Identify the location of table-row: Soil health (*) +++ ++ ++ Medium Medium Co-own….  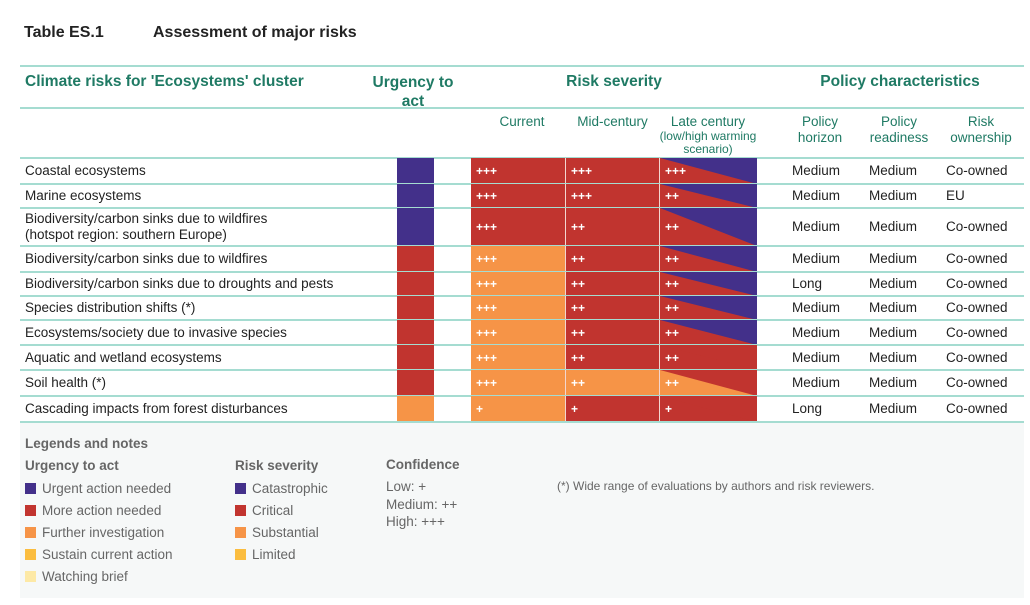
(522, 383).